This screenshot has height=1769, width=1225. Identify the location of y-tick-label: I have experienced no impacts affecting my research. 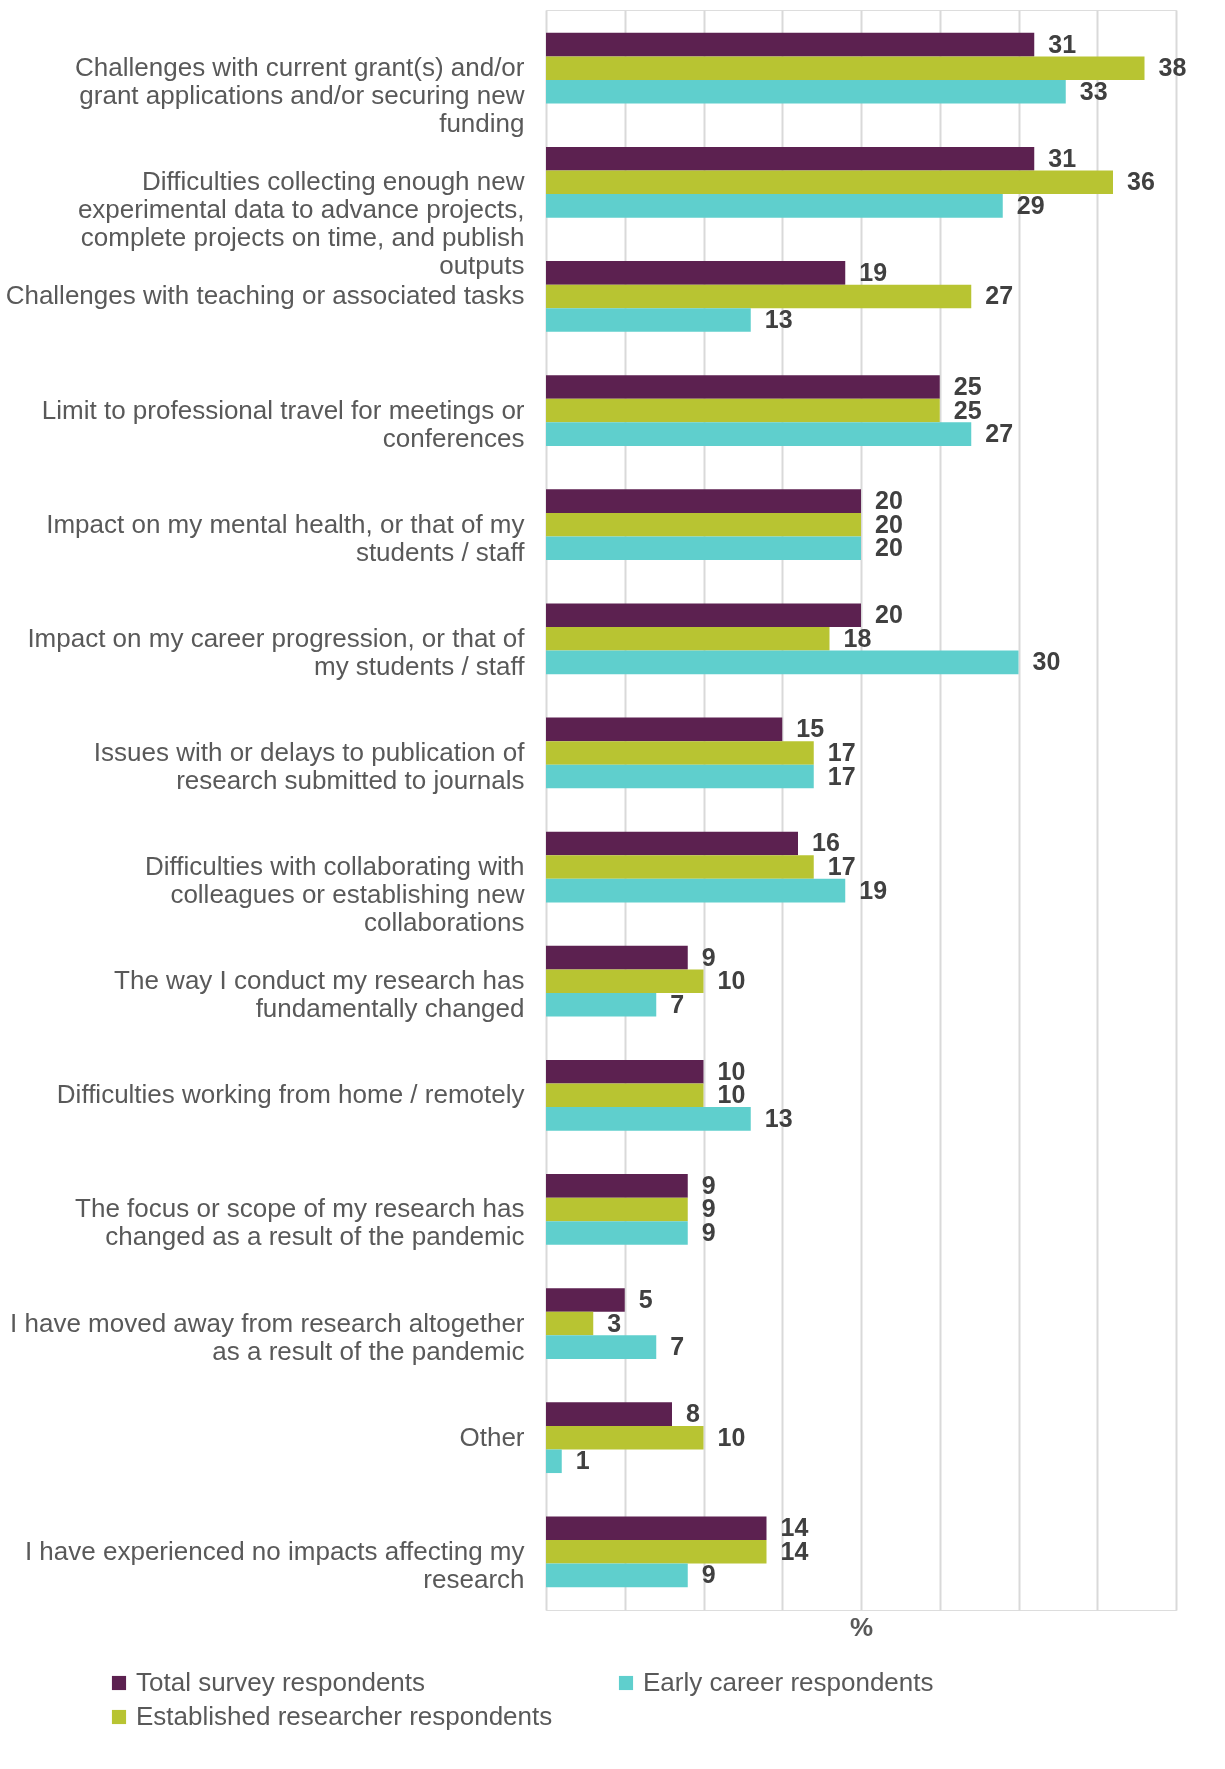
(274, 1564).